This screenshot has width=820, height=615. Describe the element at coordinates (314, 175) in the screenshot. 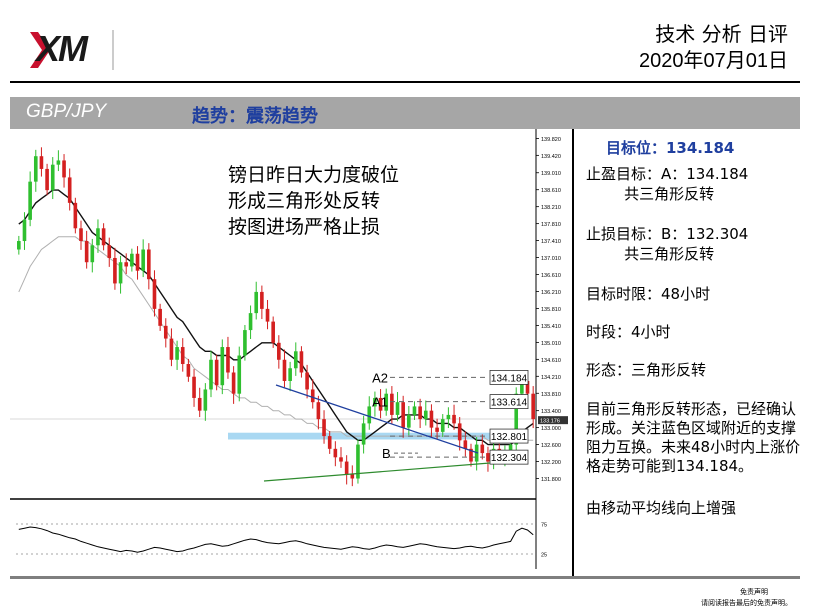

I see `chart-note-line: 镑日昨日大力度破位` at that location.